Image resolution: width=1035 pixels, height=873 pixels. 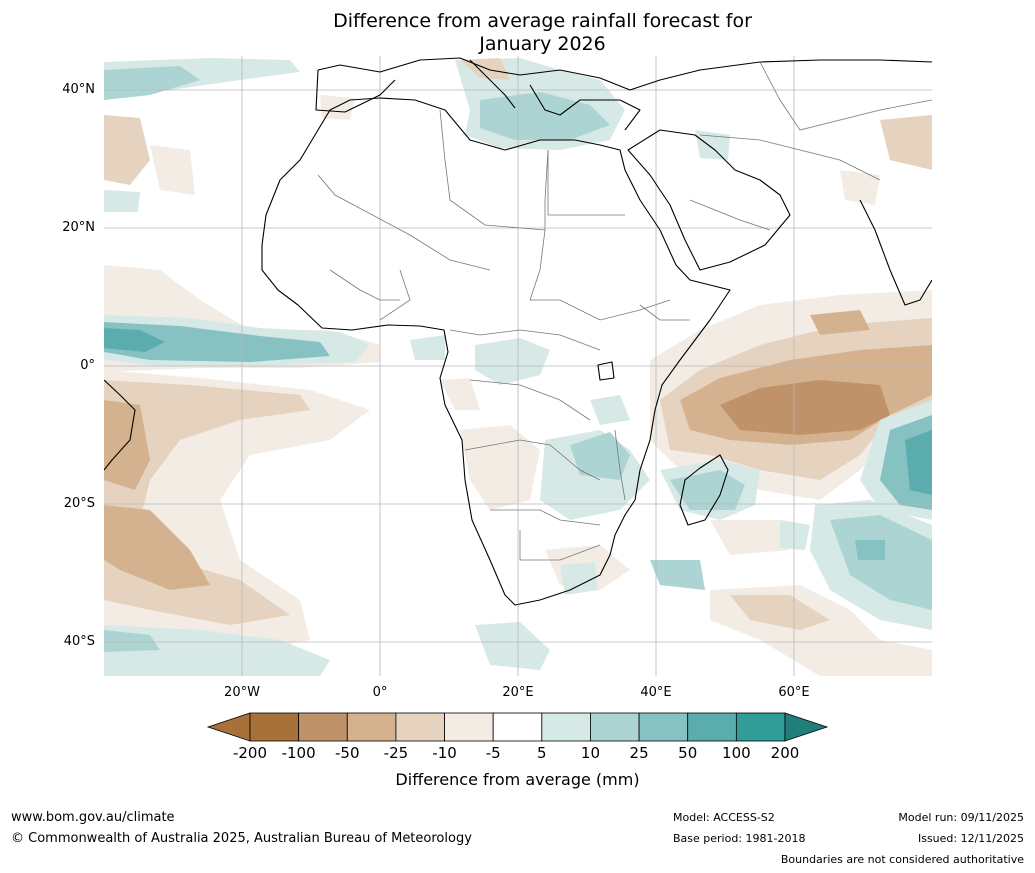 What do you see at coordinates (870, 550) in the screenshot?
I see `anomaly-wet-south-indian-ocean-core` at bounding box center [870, 550].